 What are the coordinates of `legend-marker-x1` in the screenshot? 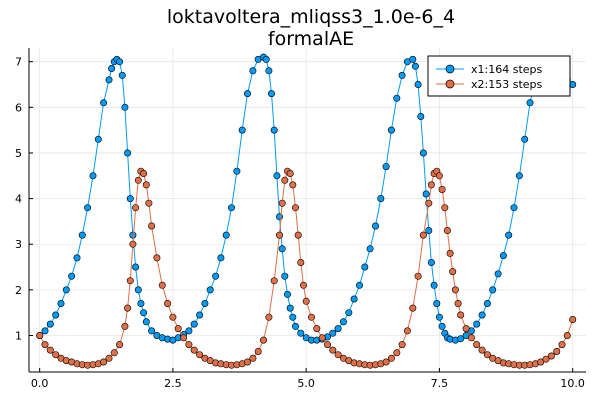 It's located at (450, 69).